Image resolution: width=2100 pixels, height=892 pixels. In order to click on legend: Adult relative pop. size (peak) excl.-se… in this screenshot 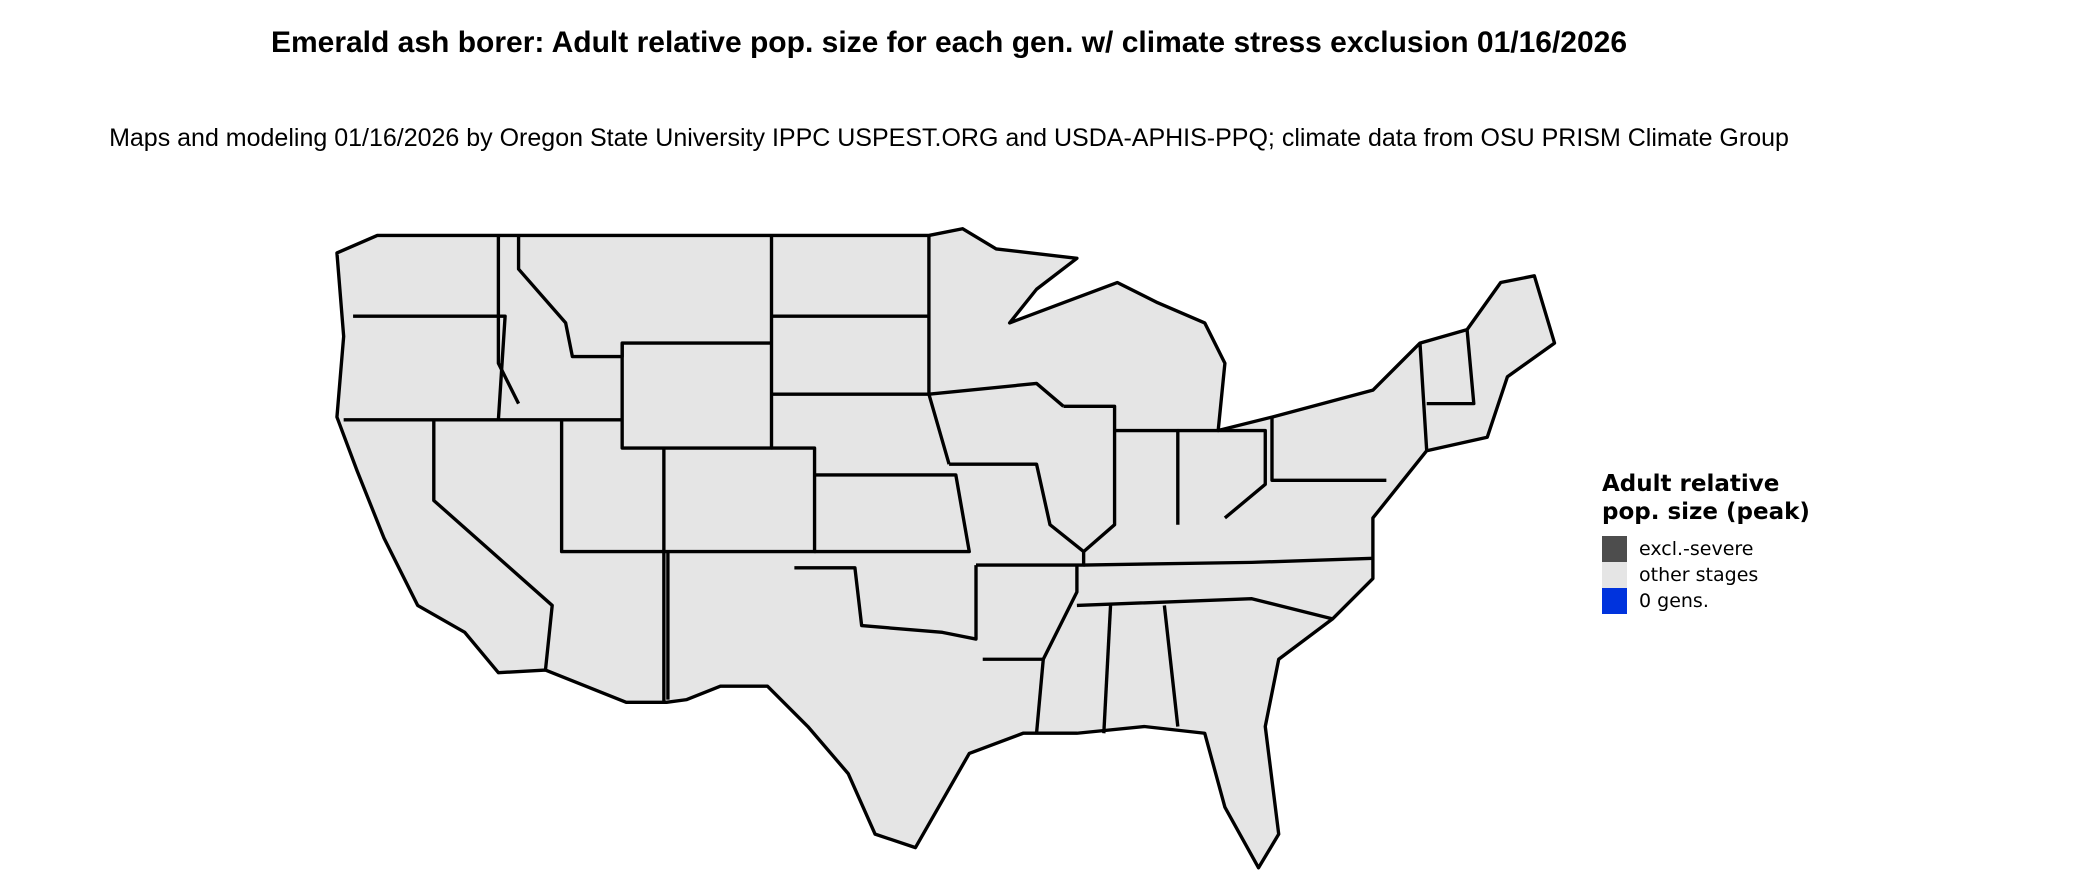, I will do `click(1712, 542)`.